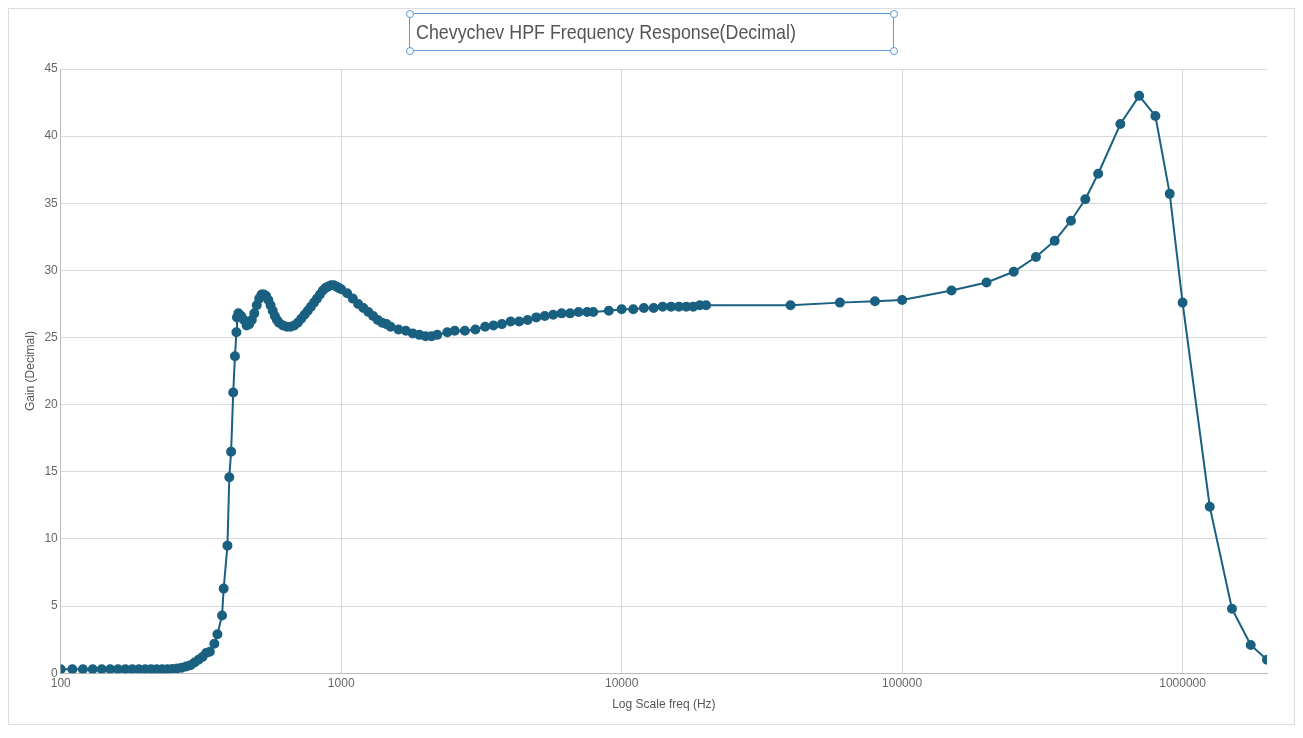  I want to click on y-tick-label: 15, so click(51, 471).